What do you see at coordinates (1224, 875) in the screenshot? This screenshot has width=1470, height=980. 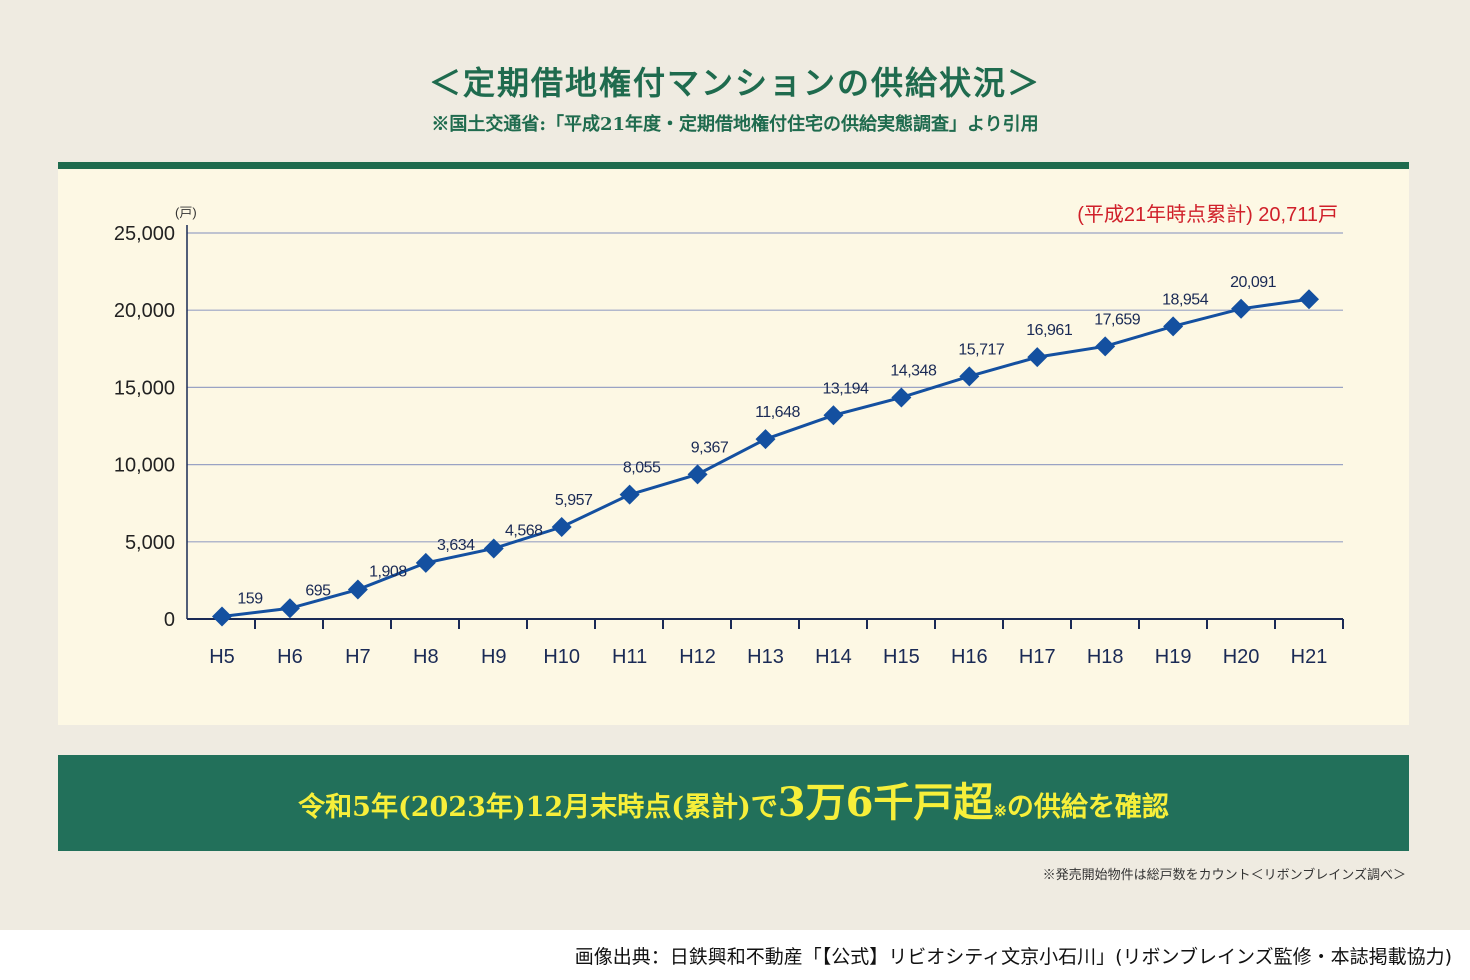 I see `footnote: ※発売開始物件は総戸数をカウント＜リボンブレインズ調べ＞` at bounding box center [1224, 875].